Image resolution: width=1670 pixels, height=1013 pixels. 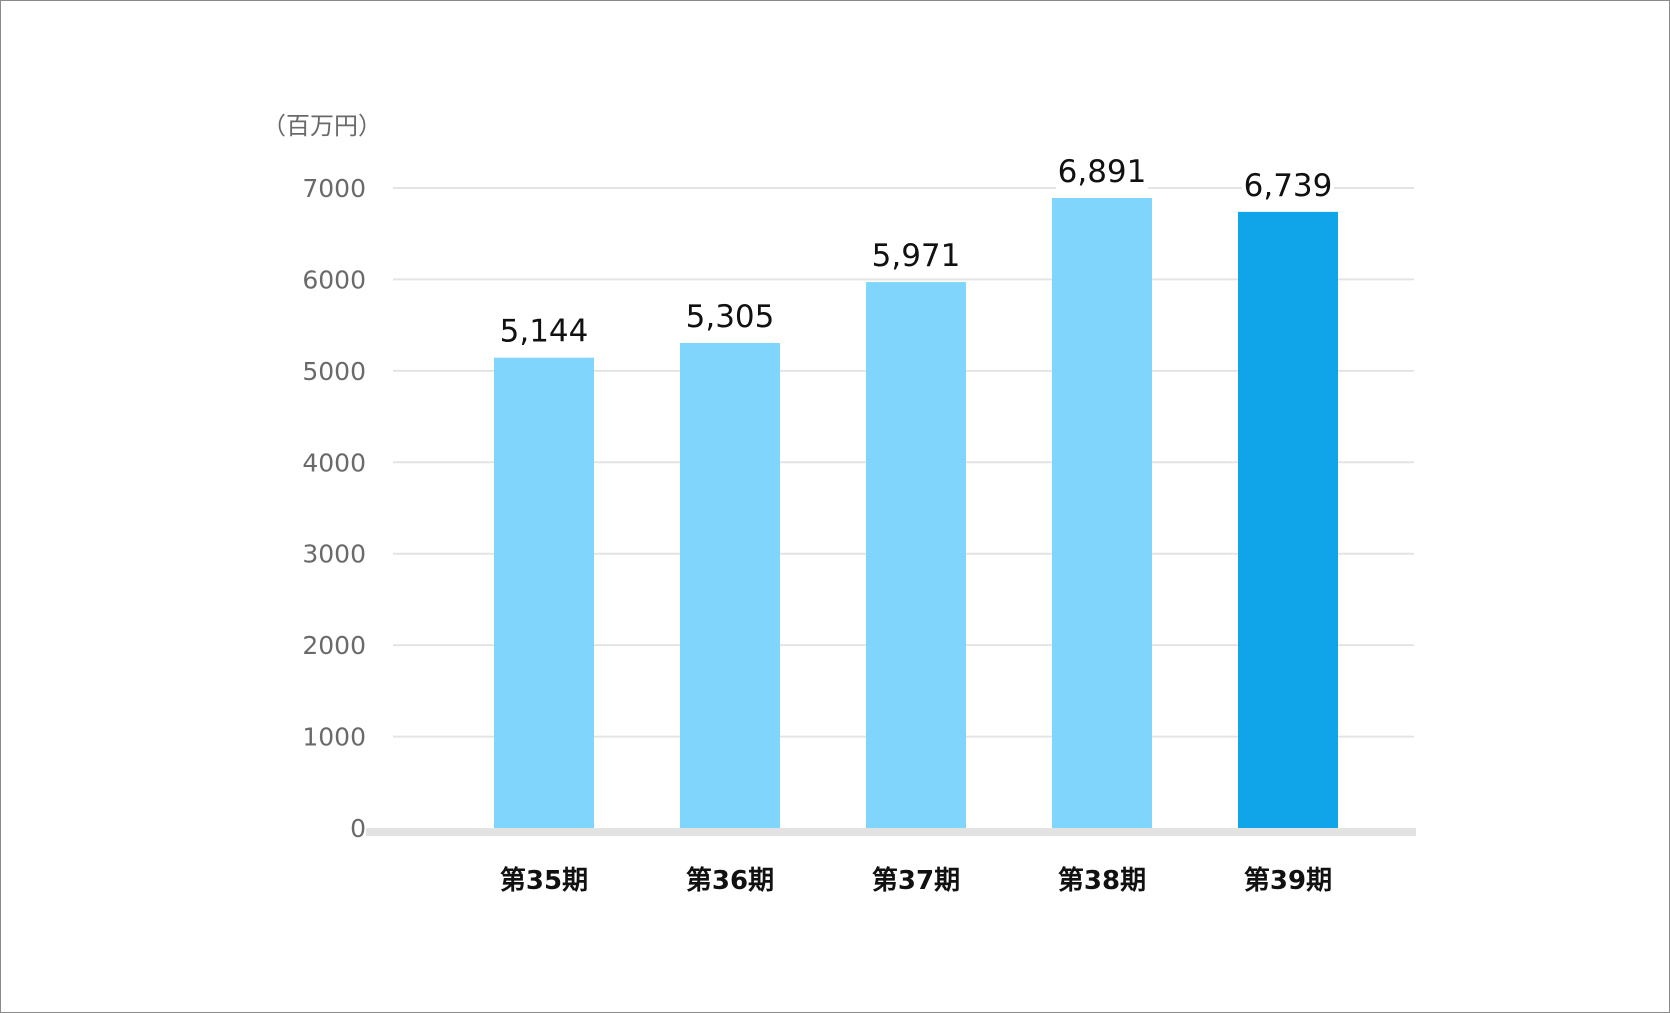 What do you see at coordinates (322, 126) in the screenshot?
I see `unit-label: （百万円）` at bounding box center [322, 126].